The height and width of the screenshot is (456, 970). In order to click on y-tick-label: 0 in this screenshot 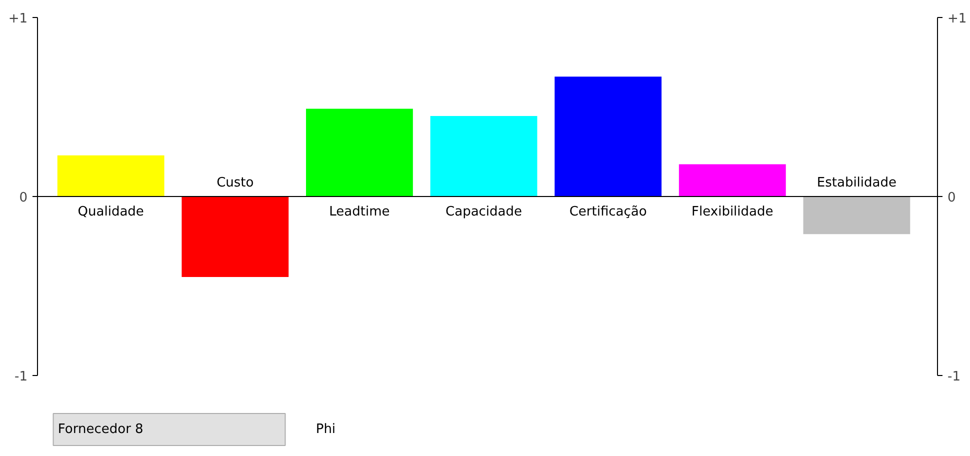, I will do `click(23, 198)`.